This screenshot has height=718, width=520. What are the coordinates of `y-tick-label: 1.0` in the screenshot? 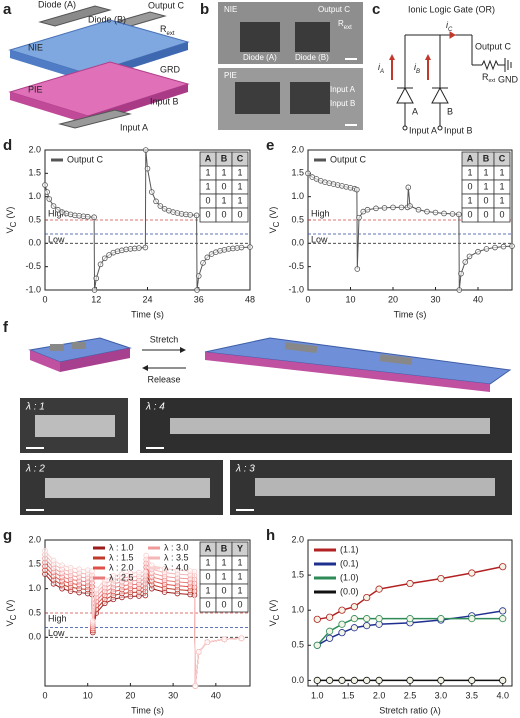 It's located at (297, 610).